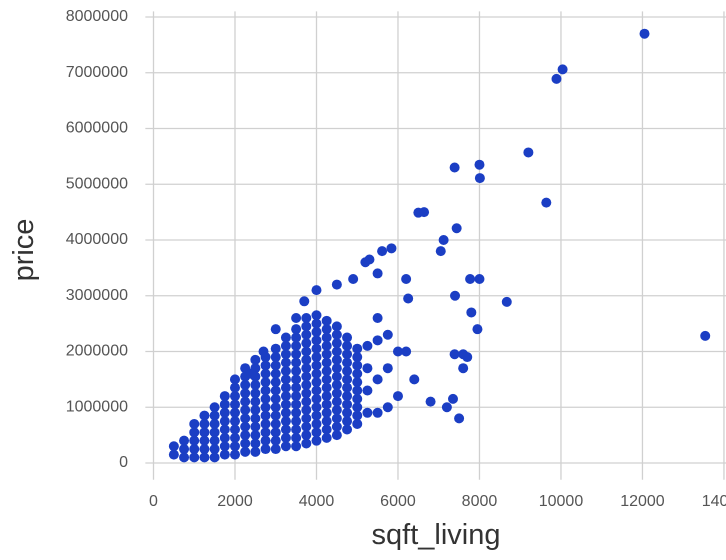 This screenshot has width=726, height=560. I want to click on x-tick-label: 12000, so click(642, 501).